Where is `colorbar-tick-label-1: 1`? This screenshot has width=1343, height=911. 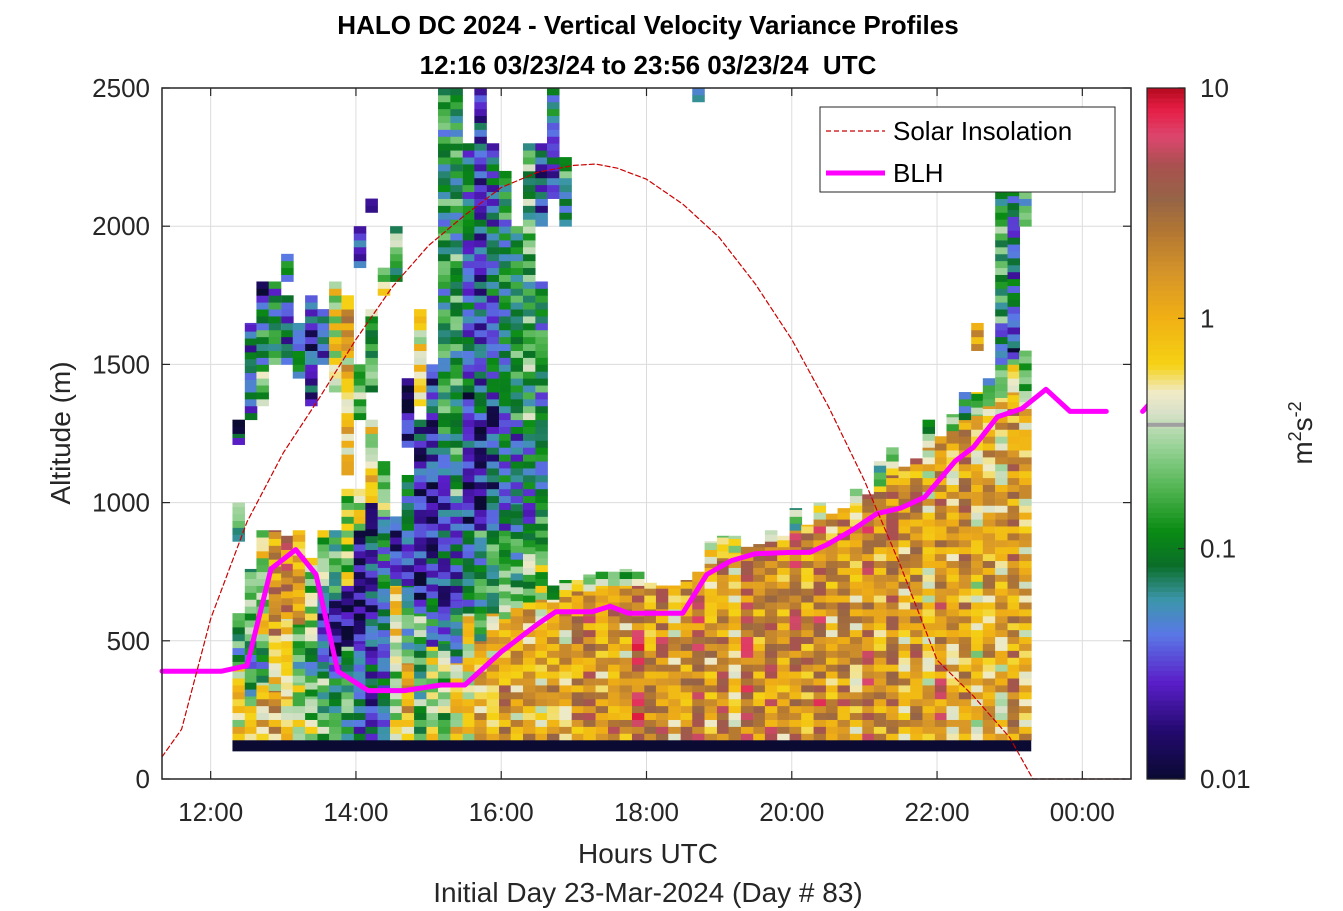 colorbar-tick-label-1: 1 is located at coordinates (1207, 318).